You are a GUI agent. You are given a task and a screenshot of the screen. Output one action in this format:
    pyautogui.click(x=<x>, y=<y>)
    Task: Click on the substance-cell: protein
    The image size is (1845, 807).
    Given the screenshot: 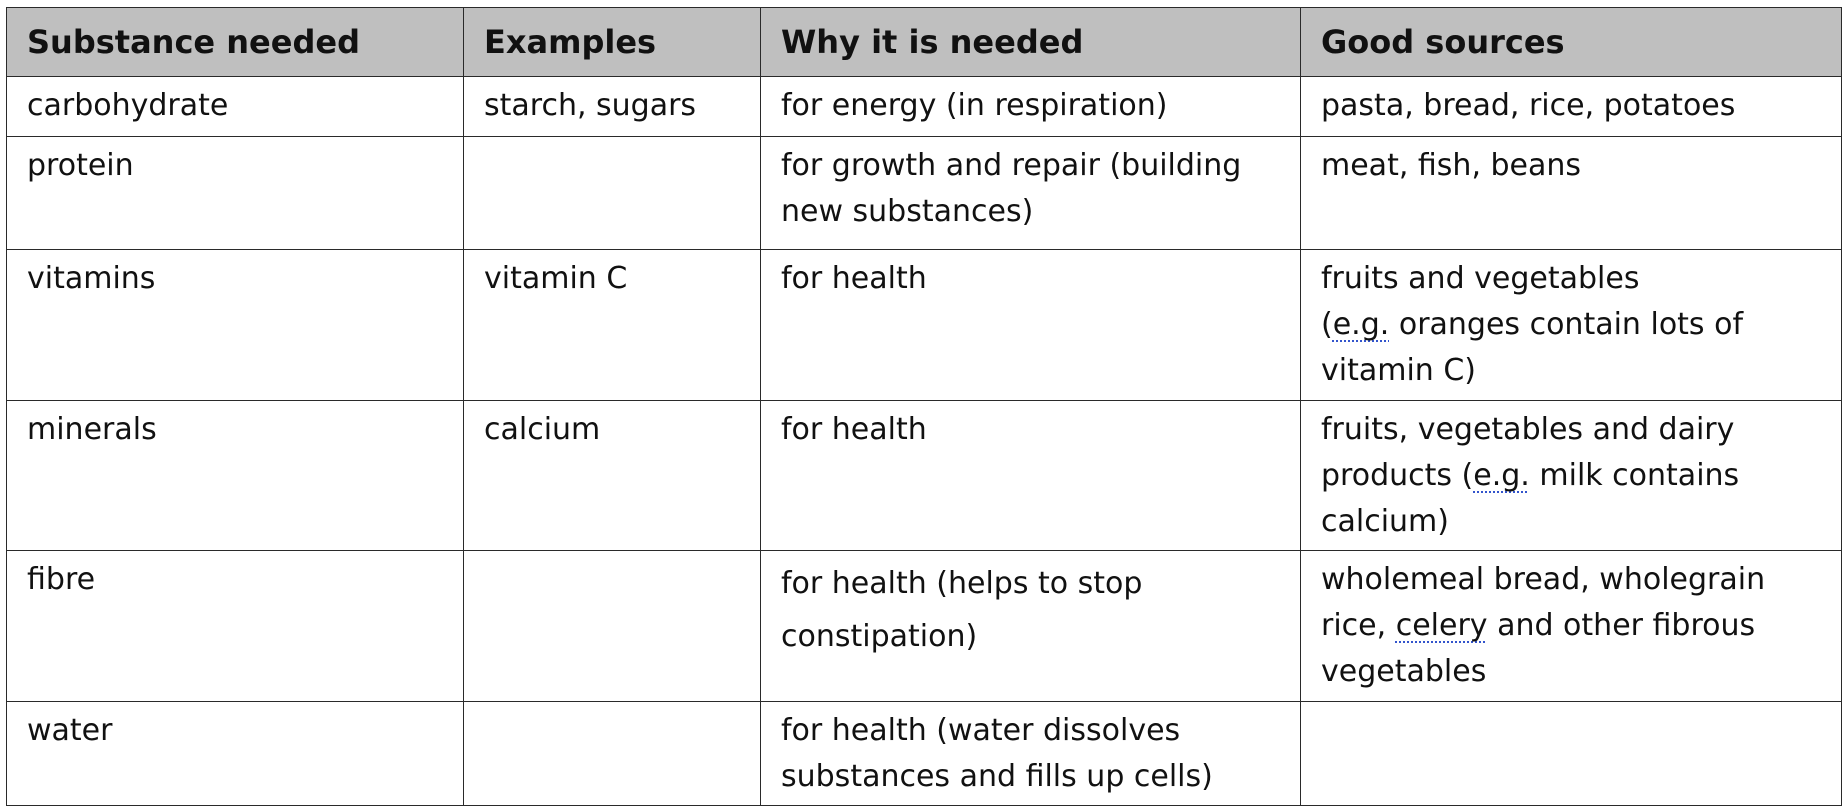 What is the action you would take?
    pyautogui.click(x=80, y=165)
    